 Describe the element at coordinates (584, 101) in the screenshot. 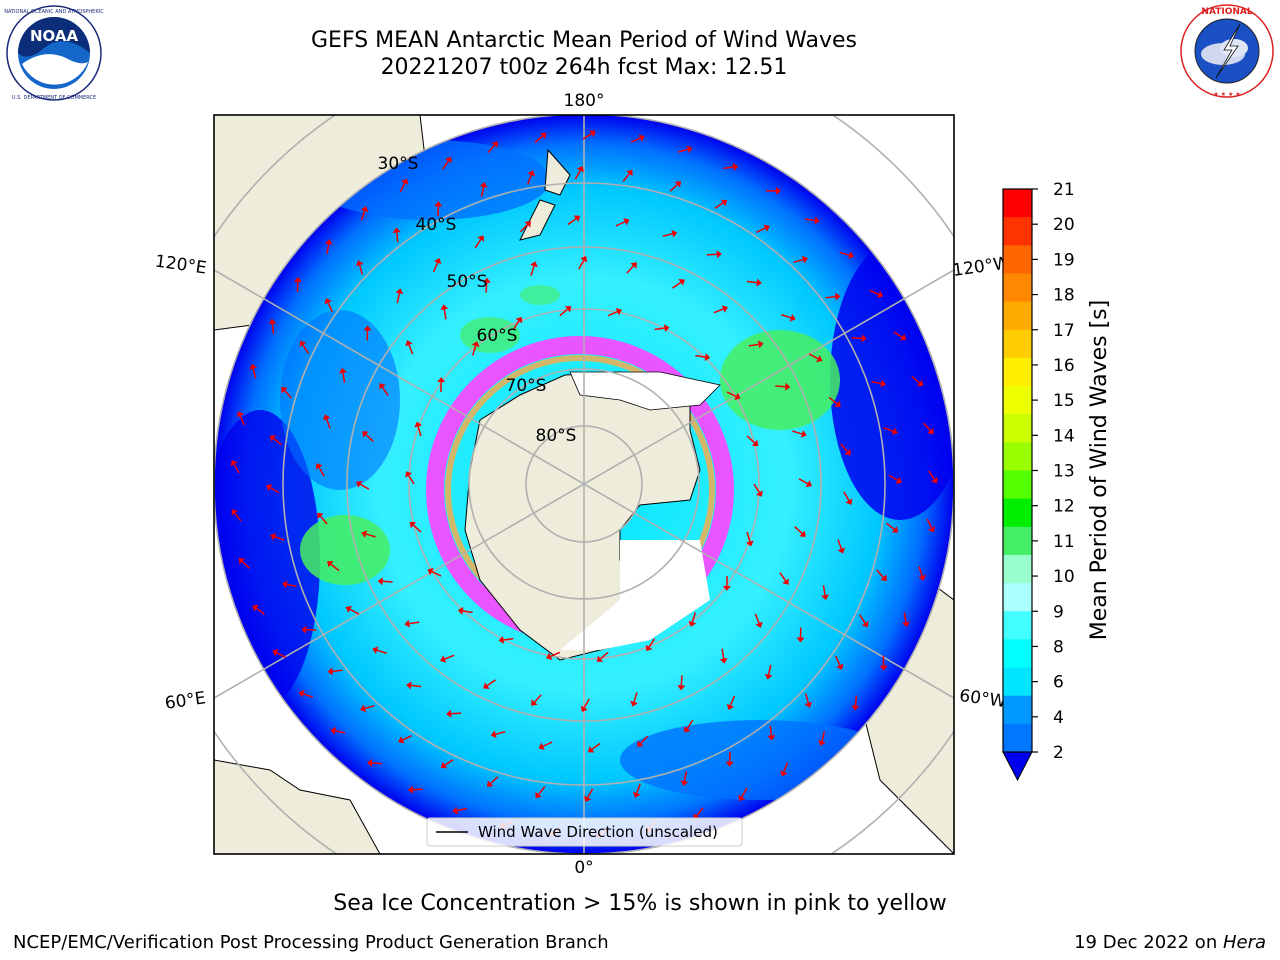

I see `lon-label-top: 180°` at that location.